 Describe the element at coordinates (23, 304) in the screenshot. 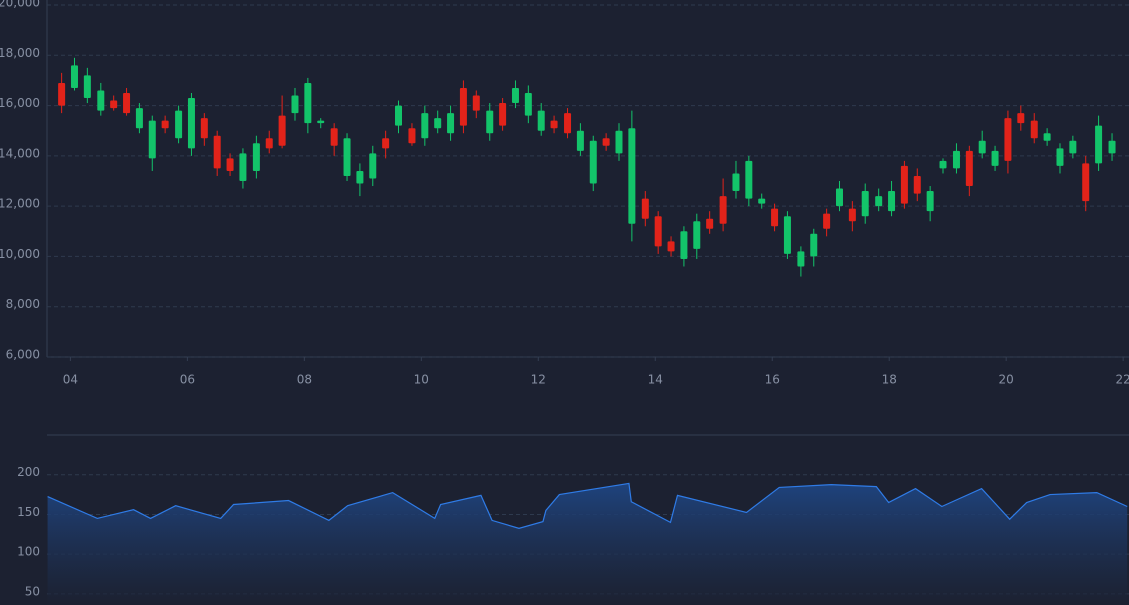

I see `y-tick-label: 8,000` at that location.